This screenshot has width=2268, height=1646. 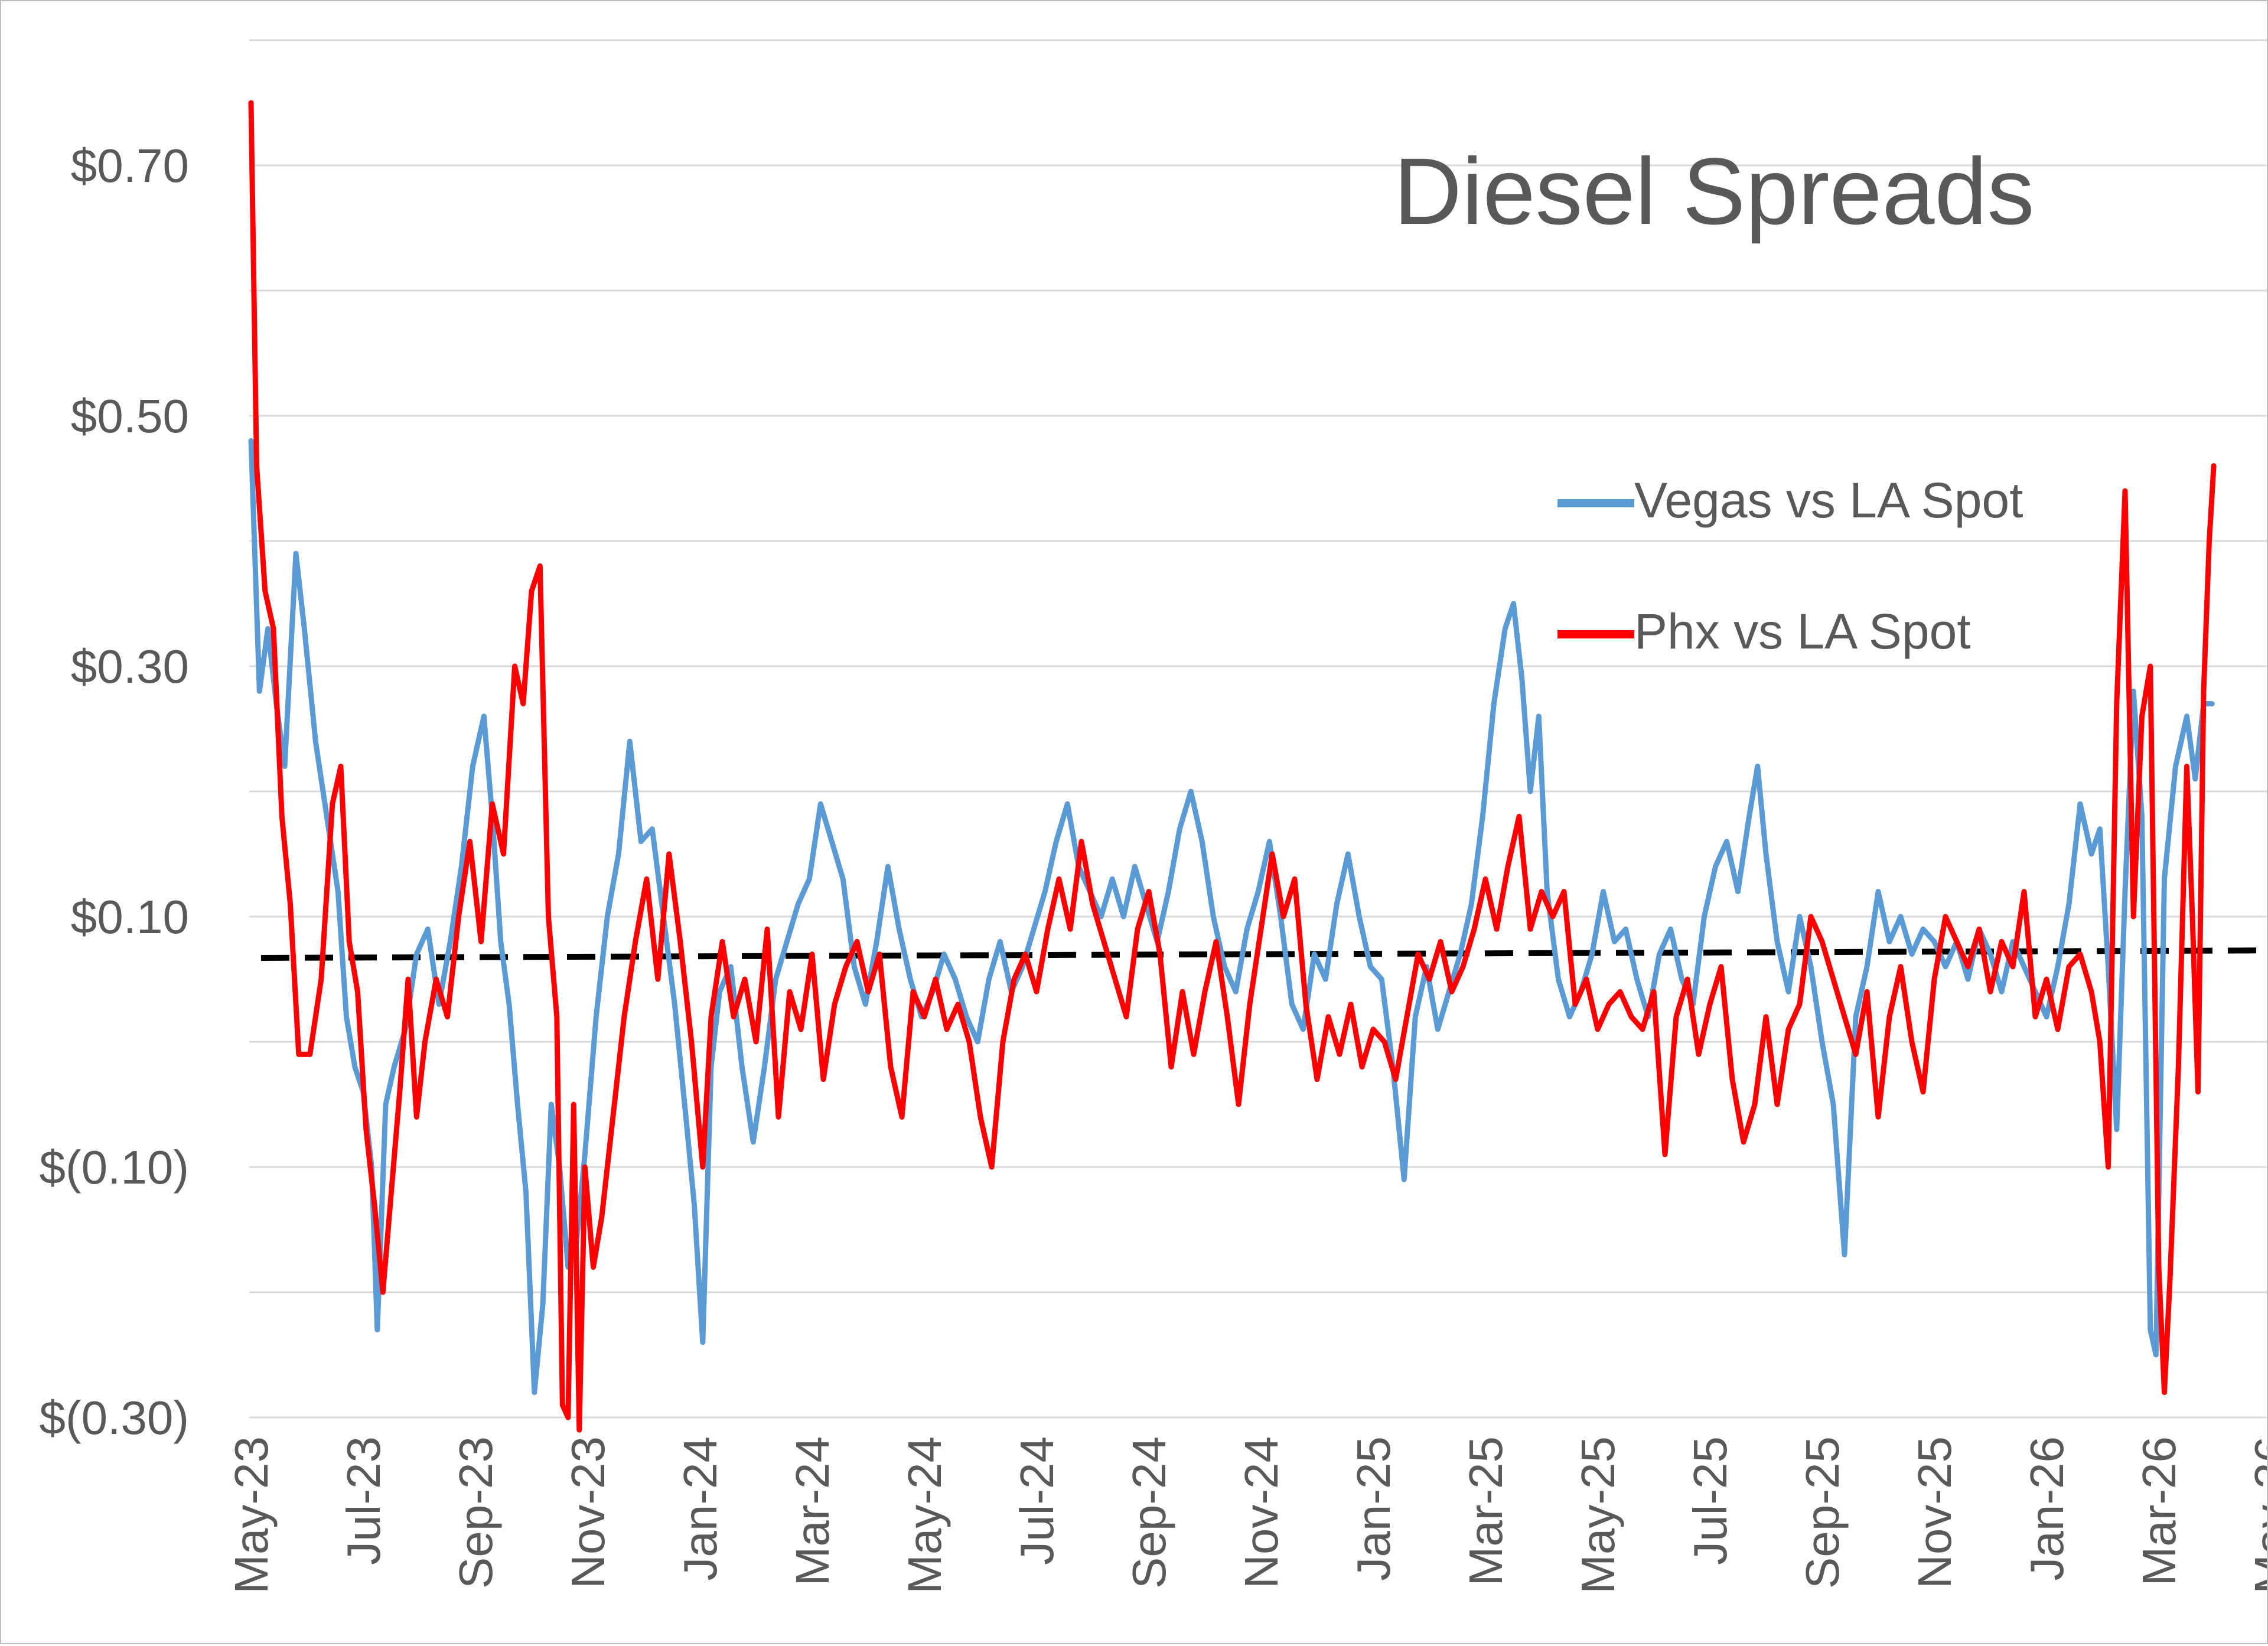 I want to click on y-axis-tick-labels: $0.70 $0.50 $0.30 $0.10 $(0.10) $(0.30), so click(x=114, y=792).